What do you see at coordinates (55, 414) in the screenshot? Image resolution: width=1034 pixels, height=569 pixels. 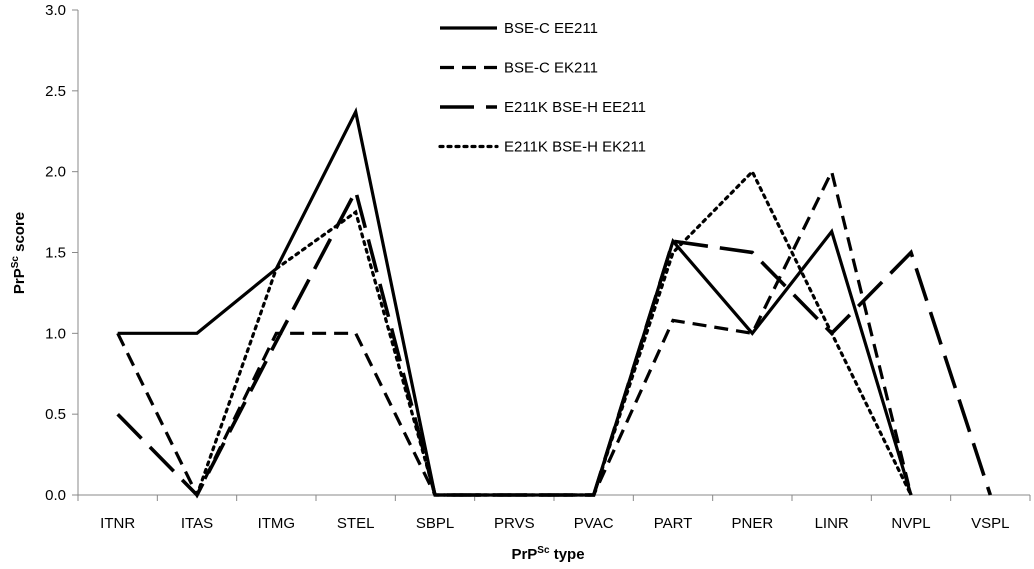 I see `y-tick-label: 0.5` at bounding box center [55, 414].